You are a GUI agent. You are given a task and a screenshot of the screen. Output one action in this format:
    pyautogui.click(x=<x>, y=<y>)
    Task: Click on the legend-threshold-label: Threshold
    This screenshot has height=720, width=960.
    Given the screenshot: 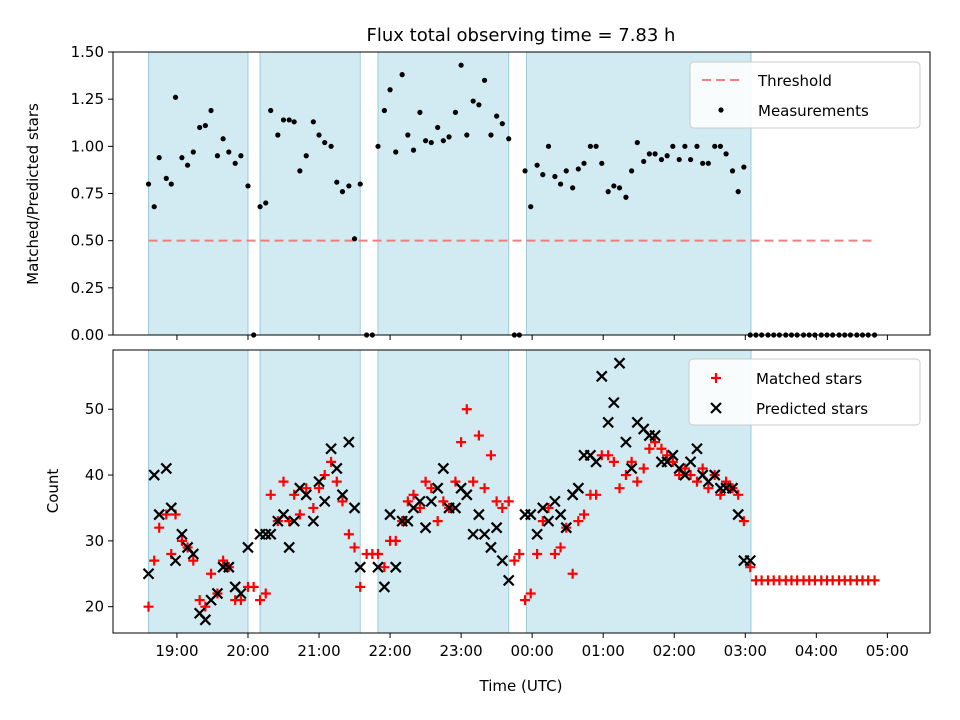 What is the action you would take?
    pyautogui.click(x=794, y=81)
    